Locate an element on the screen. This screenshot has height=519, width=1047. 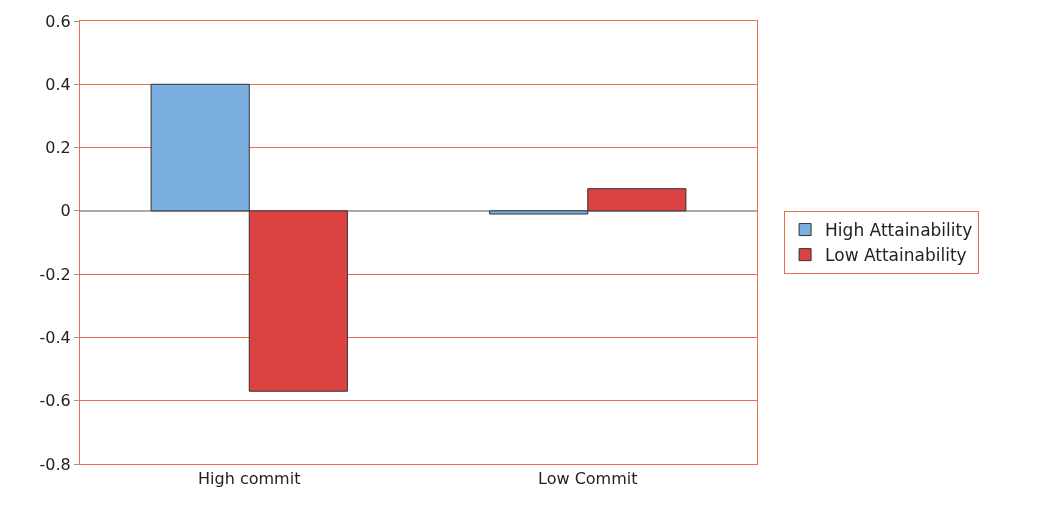
y-tick-label: -0.4 is located at coordinates (55, 338).